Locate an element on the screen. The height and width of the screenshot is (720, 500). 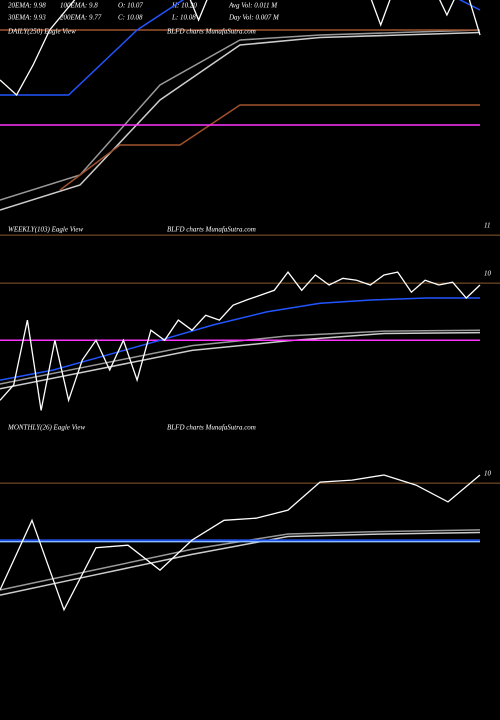
header-stat: 100EMA: 9.8 is located at coordinates (79, 6).